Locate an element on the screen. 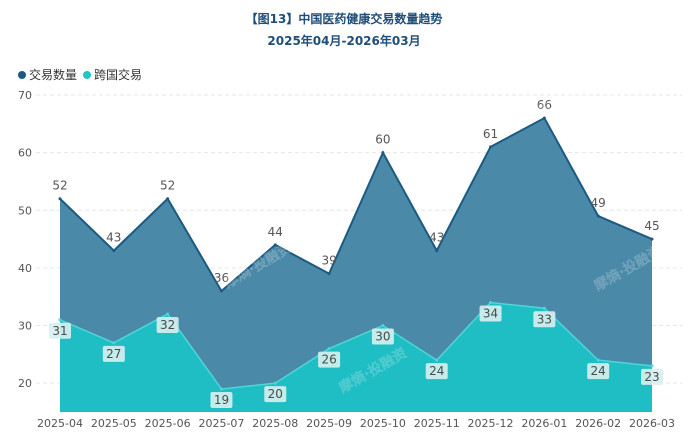 The width and height of the screenshot is (688, 432). data-label-crossborder: 23 is located at coordinates (651, 377).